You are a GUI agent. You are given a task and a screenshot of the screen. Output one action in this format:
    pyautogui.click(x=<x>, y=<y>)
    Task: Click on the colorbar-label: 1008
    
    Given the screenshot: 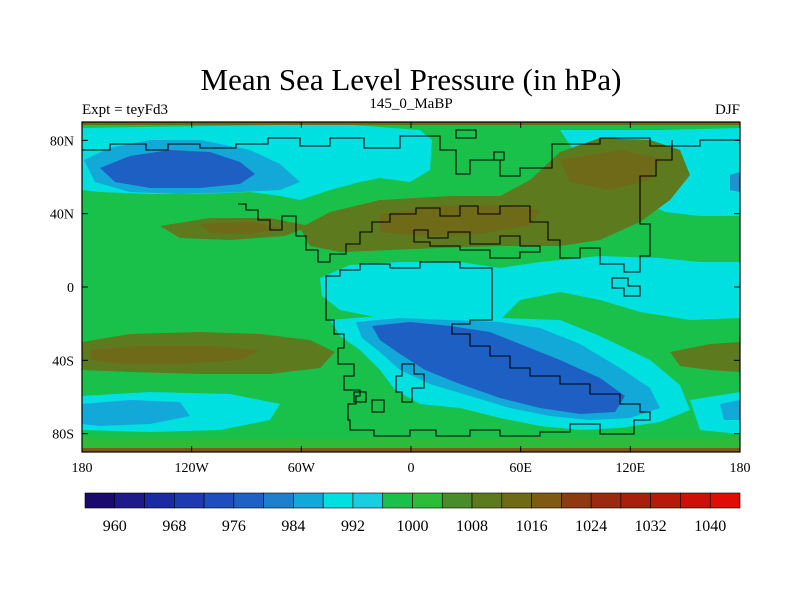 What is the action you would take?
    pyautogui.click(x=472, y=526)
    